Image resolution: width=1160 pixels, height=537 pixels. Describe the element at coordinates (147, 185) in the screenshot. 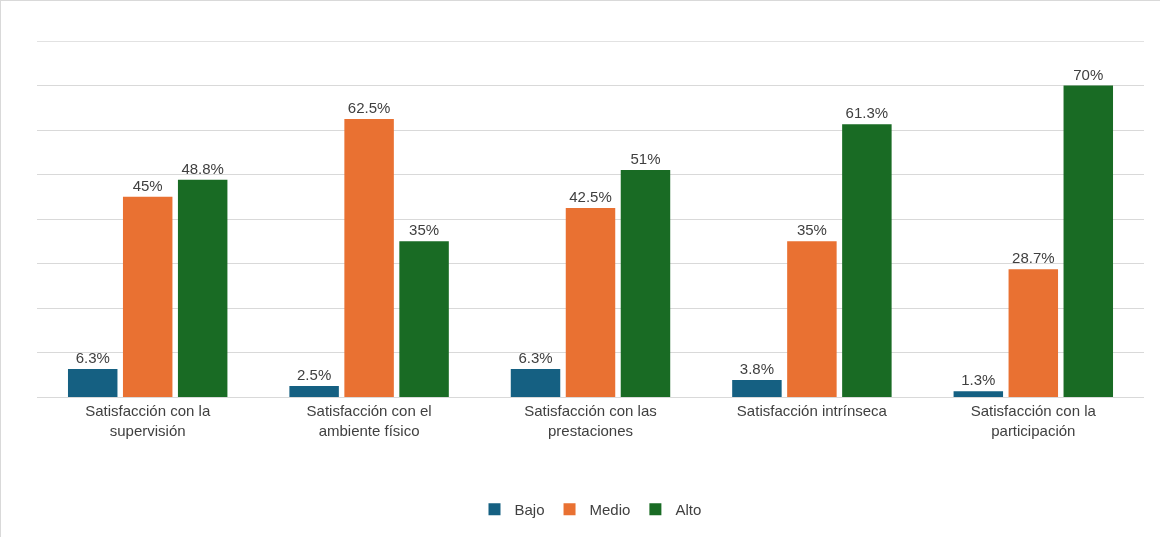

I see `data-label: 45%` at that location.